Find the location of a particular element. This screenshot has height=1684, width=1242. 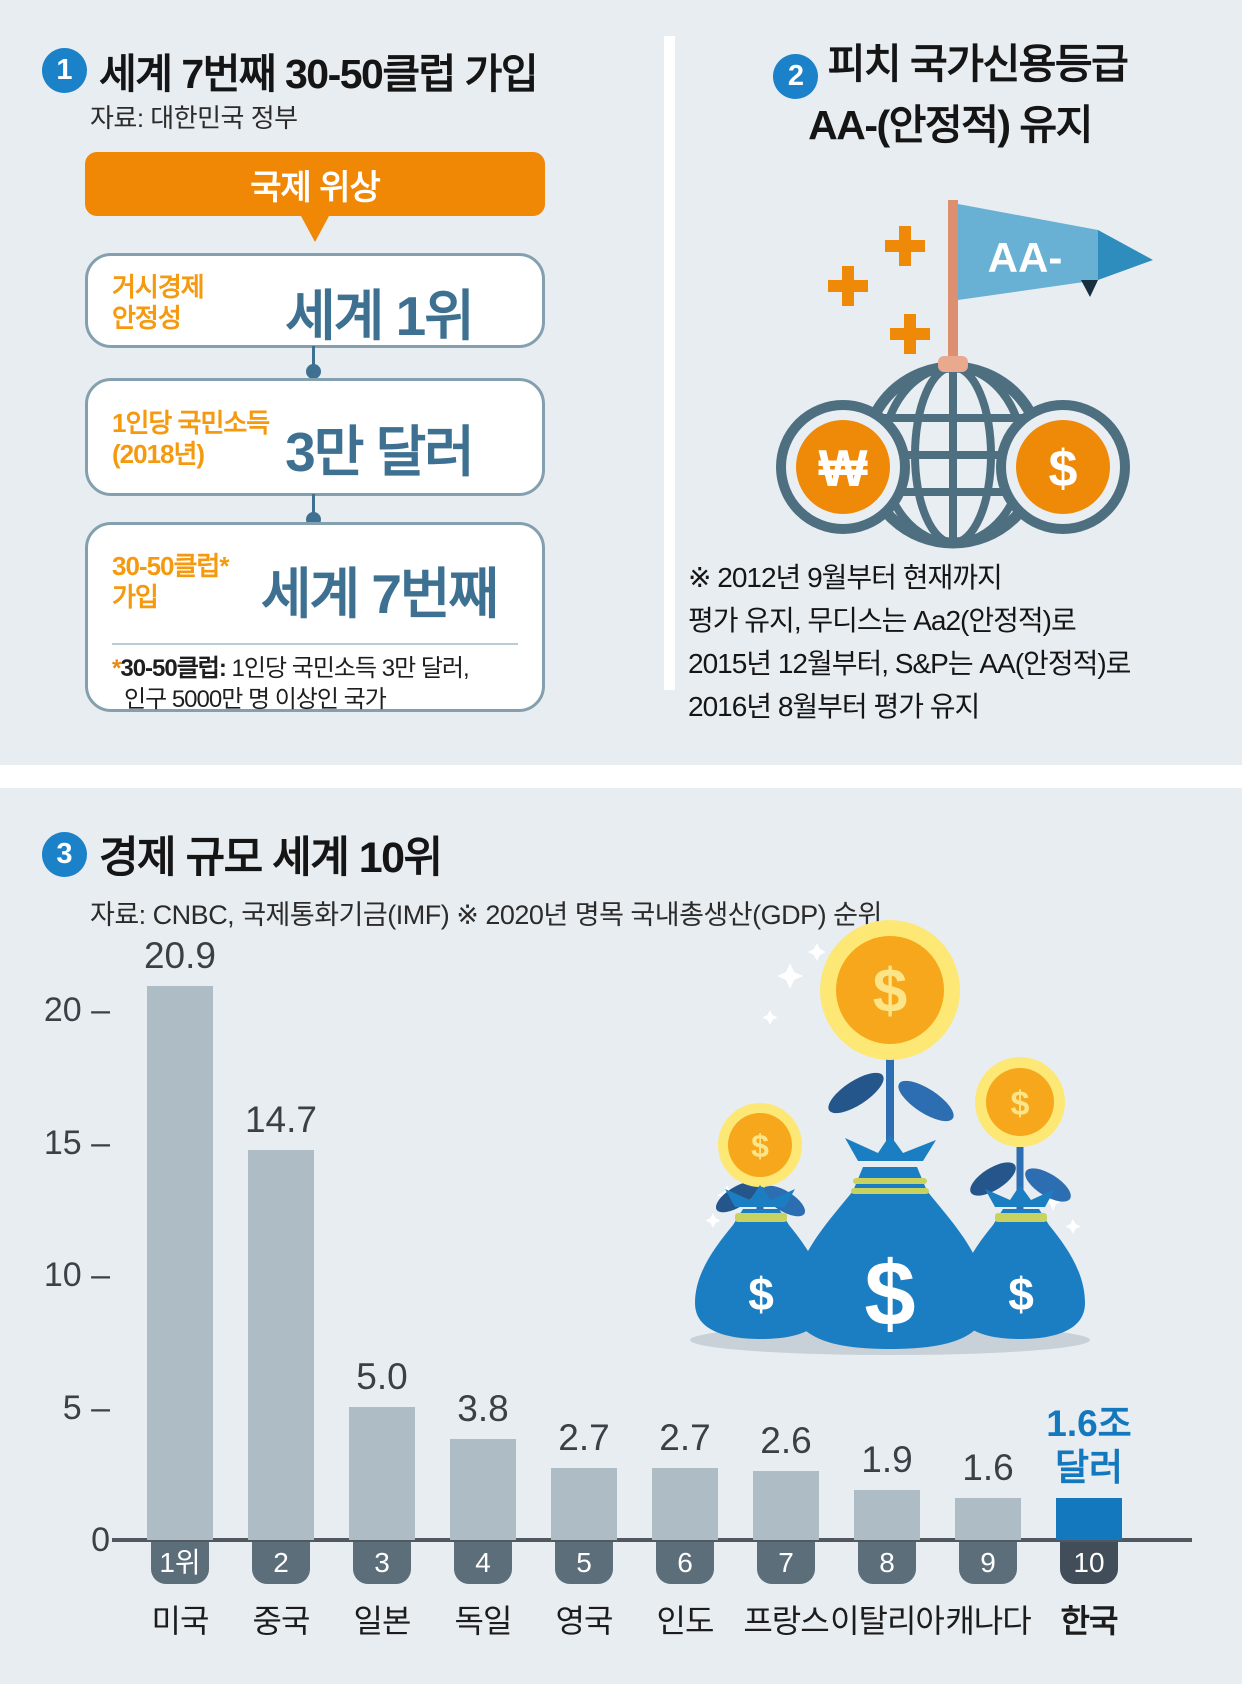

rank-chip: 1위 is located at coordinates (180, 1563).